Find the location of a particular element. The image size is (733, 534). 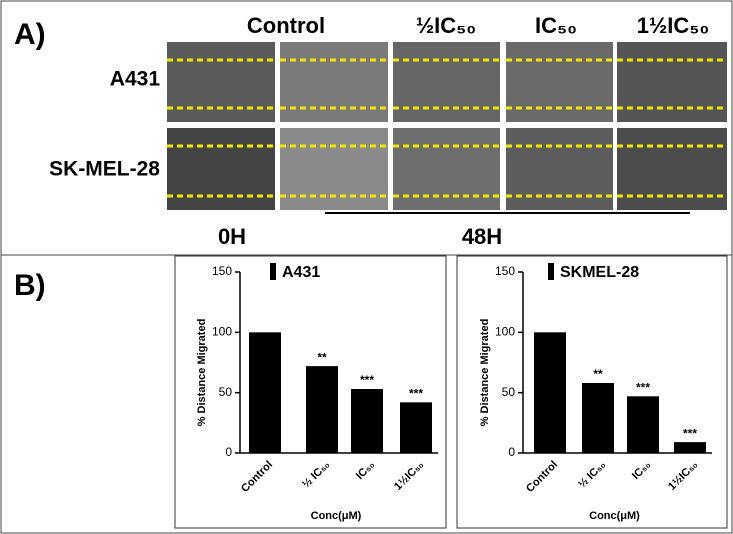

row-label: SK-MEL-28 is located at coordinates (104, 169).